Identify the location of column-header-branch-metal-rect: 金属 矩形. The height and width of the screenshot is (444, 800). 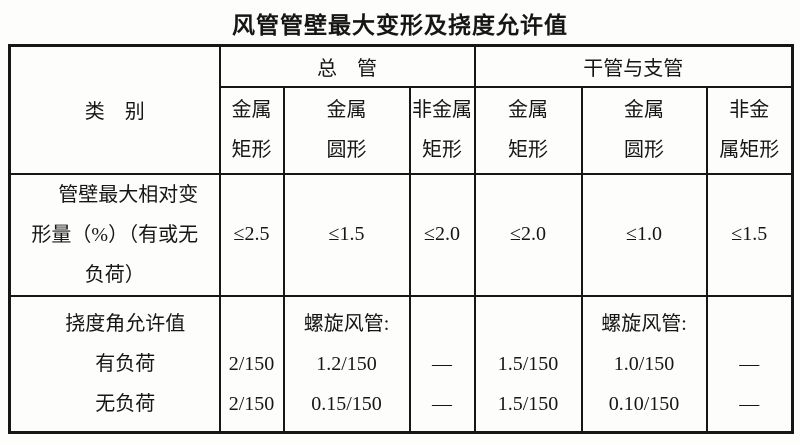
(528, 130).